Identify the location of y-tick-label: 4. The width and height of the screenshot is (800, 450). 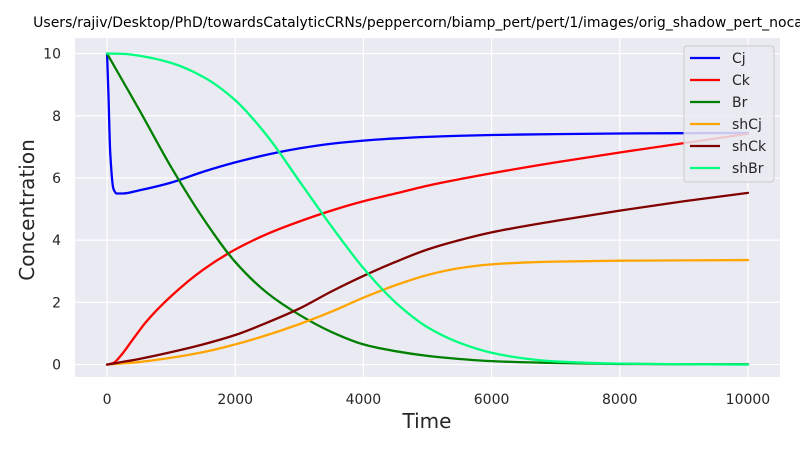
(56, 241).